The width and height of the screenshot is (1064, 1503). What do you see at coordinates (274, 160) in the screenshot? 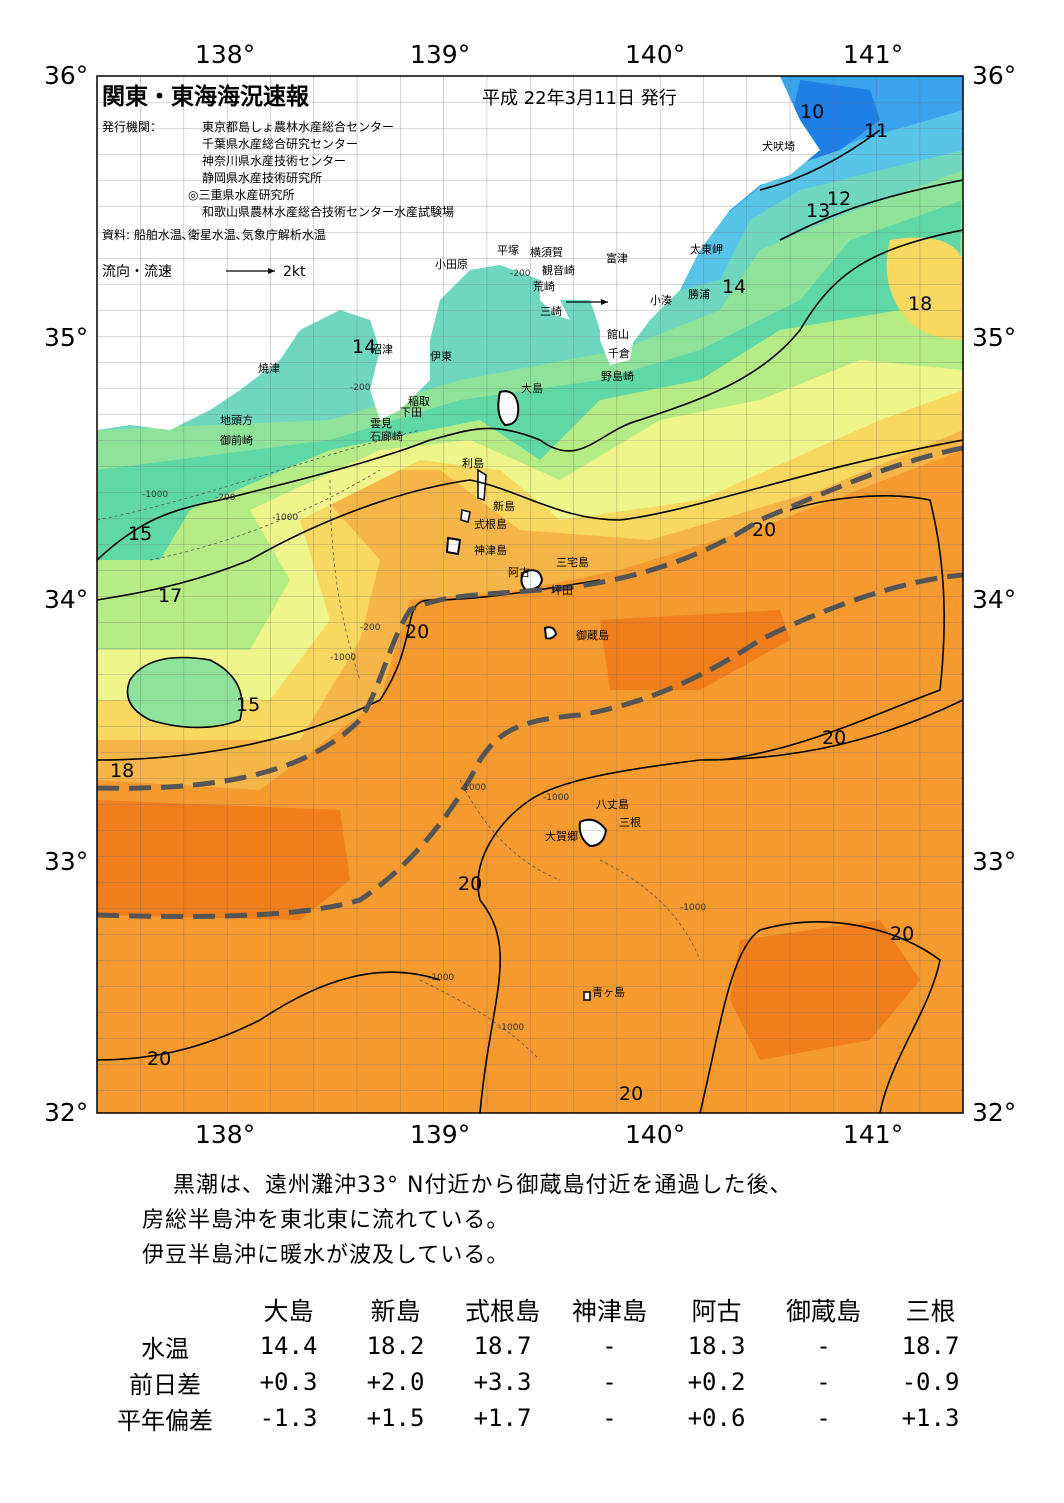
I see `publisher-item: 神奈川県水産技術センター` at bounding box center [274, 160].